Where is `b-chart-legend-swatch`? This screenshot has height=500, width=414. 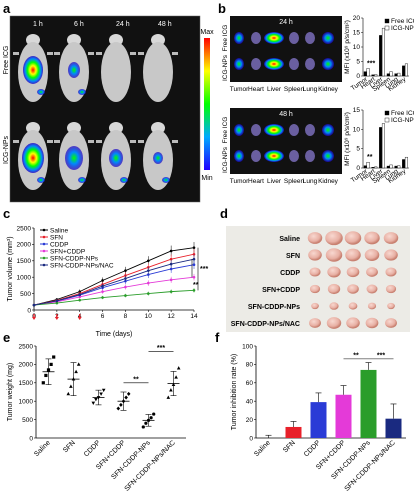 b-chart-legend-swatch is located at coordinates (387, 113).